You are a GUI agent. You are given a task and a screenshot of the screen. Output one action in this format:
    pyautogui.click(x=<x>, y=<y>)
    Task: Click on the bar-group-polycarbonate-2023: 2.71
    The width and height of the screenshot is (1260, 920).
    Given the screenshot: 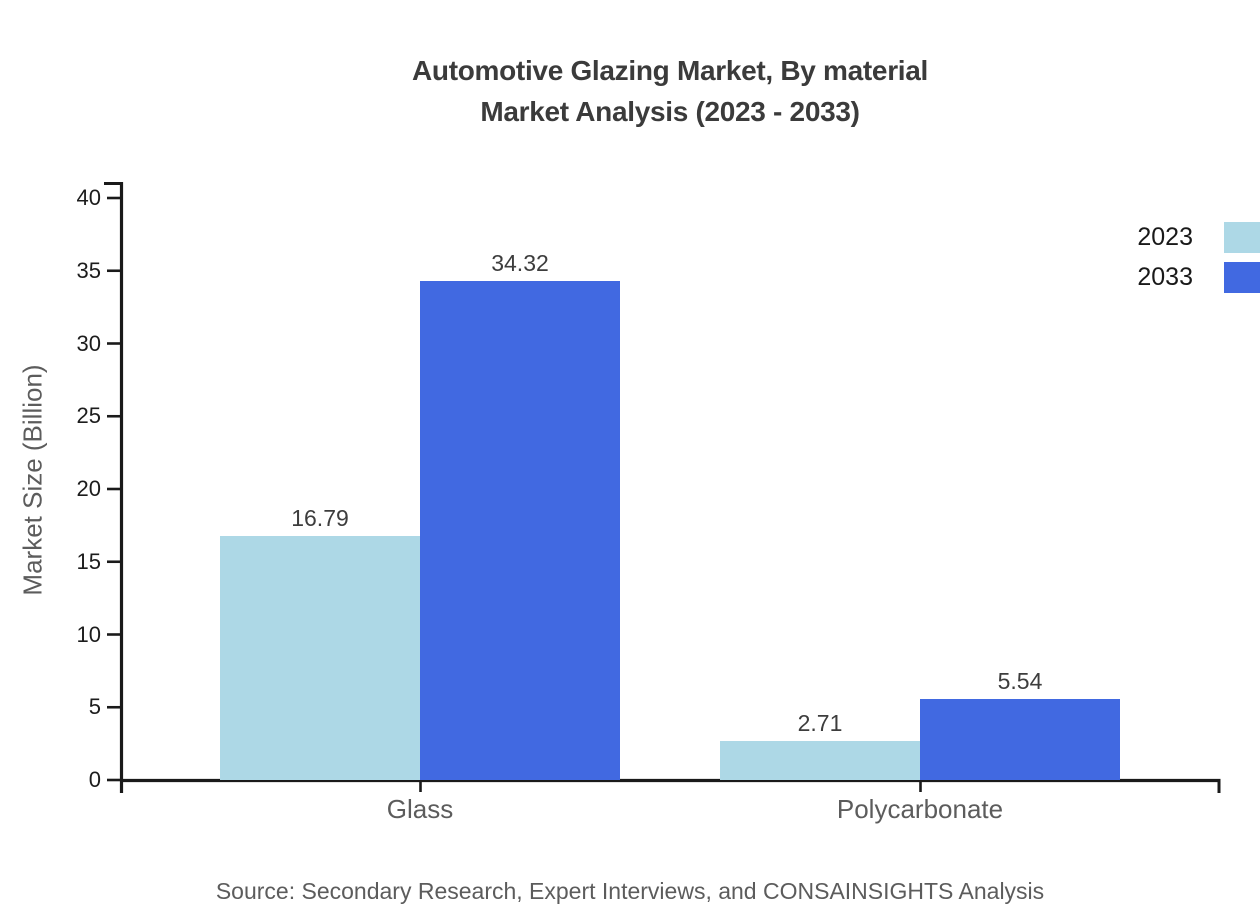 What is the action you would take?
    pyautogui.click(x=820, y=745)
    